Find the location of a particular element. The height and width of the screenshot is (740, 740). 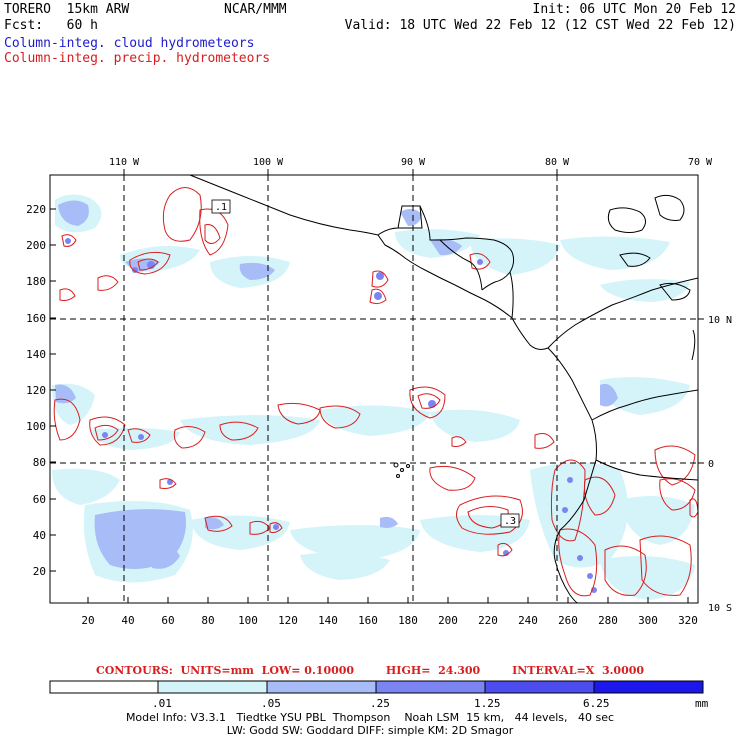

contour-label: .3 is located at coordinates (510, 521).